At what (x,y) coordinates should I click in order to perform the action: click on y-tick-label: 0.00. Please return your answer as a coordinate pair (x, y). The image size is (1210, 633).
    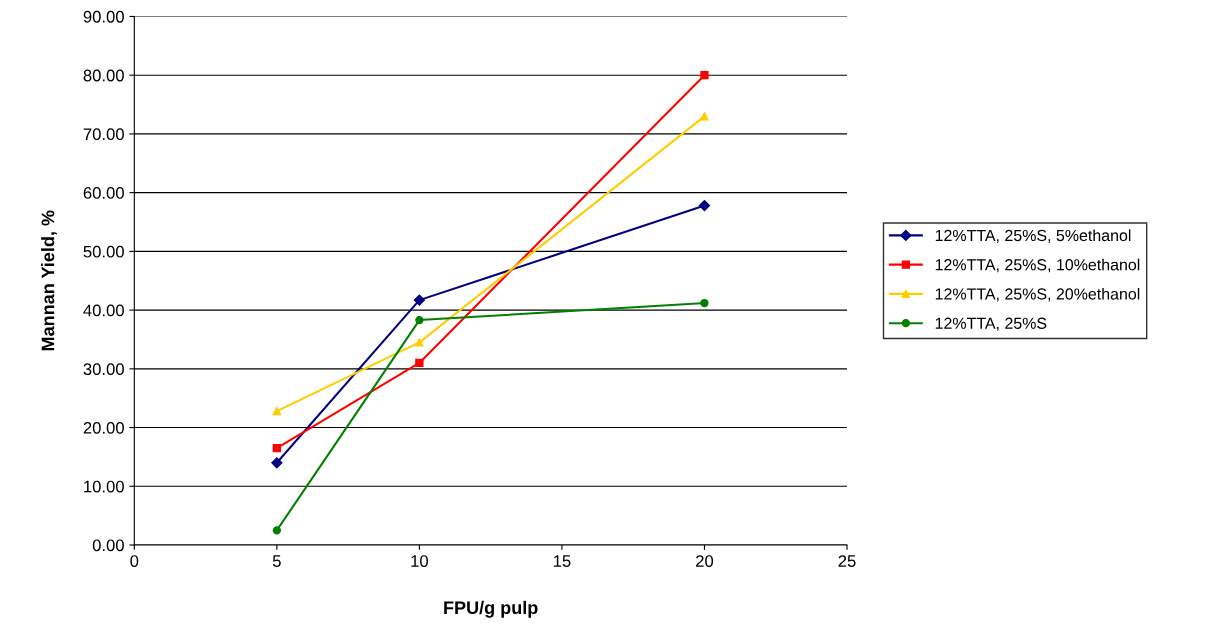
    Looking at the image, I should click on (108, 545).